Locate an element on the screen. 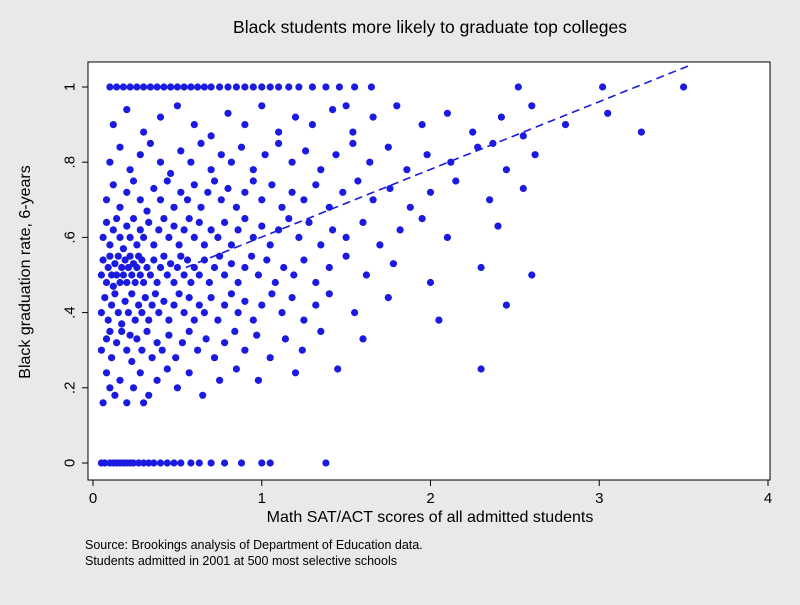  x-tick-label: 1 is located at coordinates (262, 498).